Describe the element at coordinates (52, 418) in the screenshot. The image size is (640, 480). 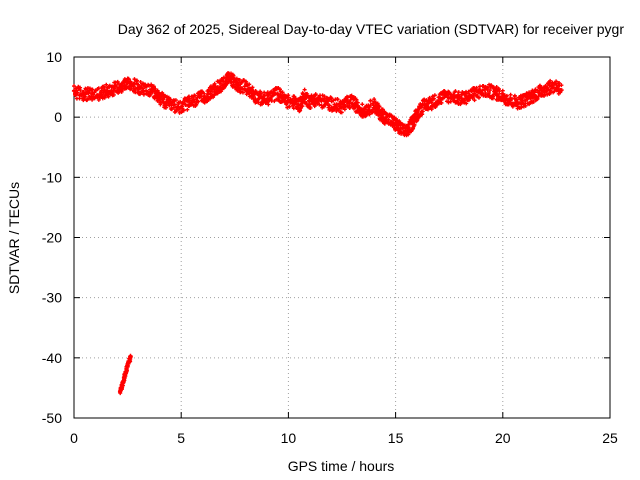
I see `y-tick-label: -50` at that location.